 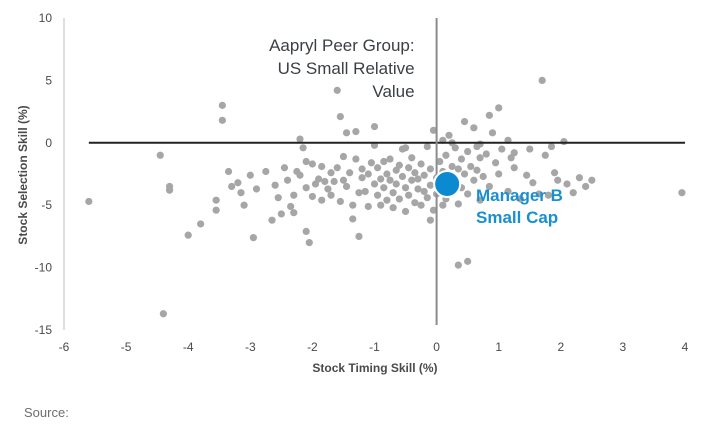 What do you see at coordinates (560, 347) in the screenshot?
I see `x-tick-label: 2` at bounding box center [560, 347].